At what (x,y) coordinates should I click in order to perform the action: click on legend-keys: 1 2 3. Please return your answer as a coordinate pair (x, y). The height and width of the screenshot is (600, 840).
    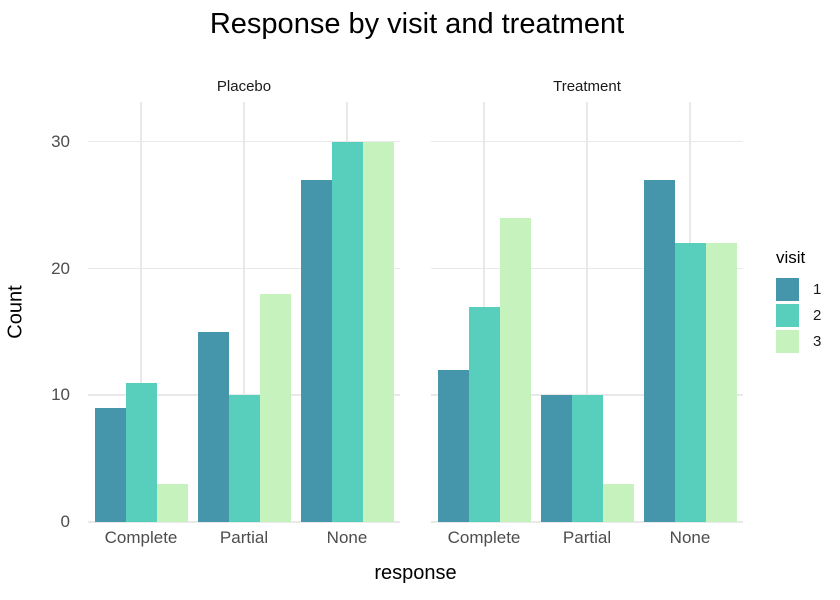
    Looking at the image, I should click on (798, 315).